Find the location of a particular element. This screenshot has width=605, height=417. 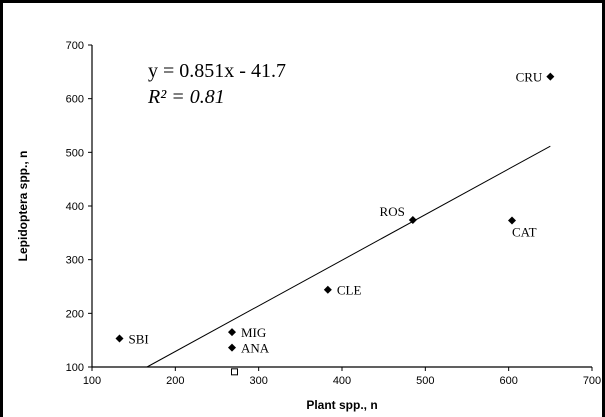

point-label: CAT is located at coordinates (524, 231).